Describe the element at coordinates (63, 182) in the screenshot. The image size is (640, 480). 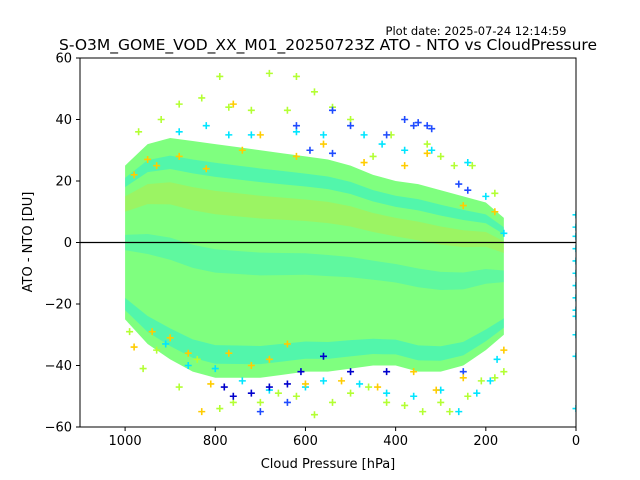
I see `y-tick-label: 20` at that location.